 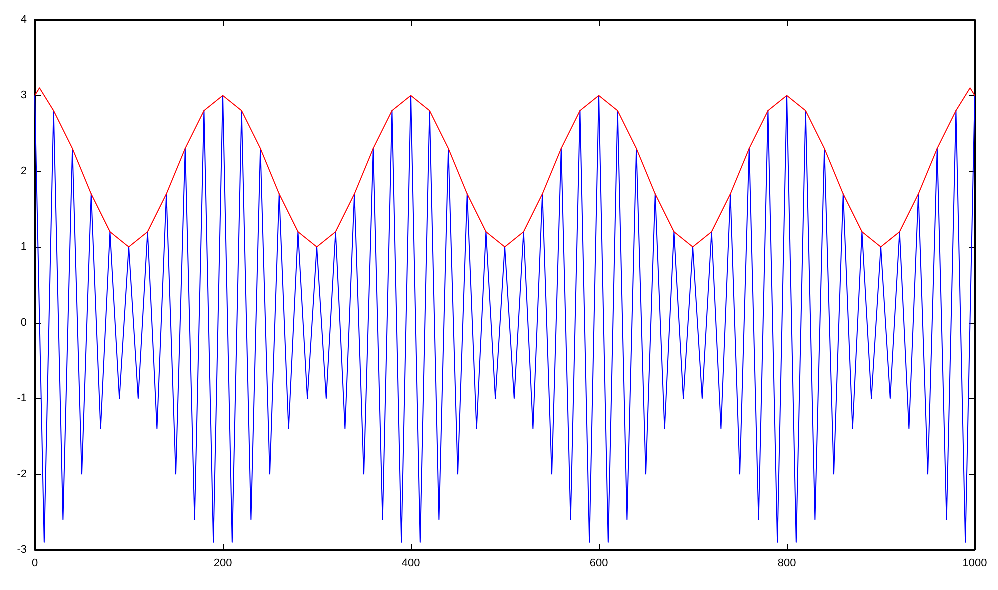 I want to click on y-tick-label: -1, so click(x=22, y=398).